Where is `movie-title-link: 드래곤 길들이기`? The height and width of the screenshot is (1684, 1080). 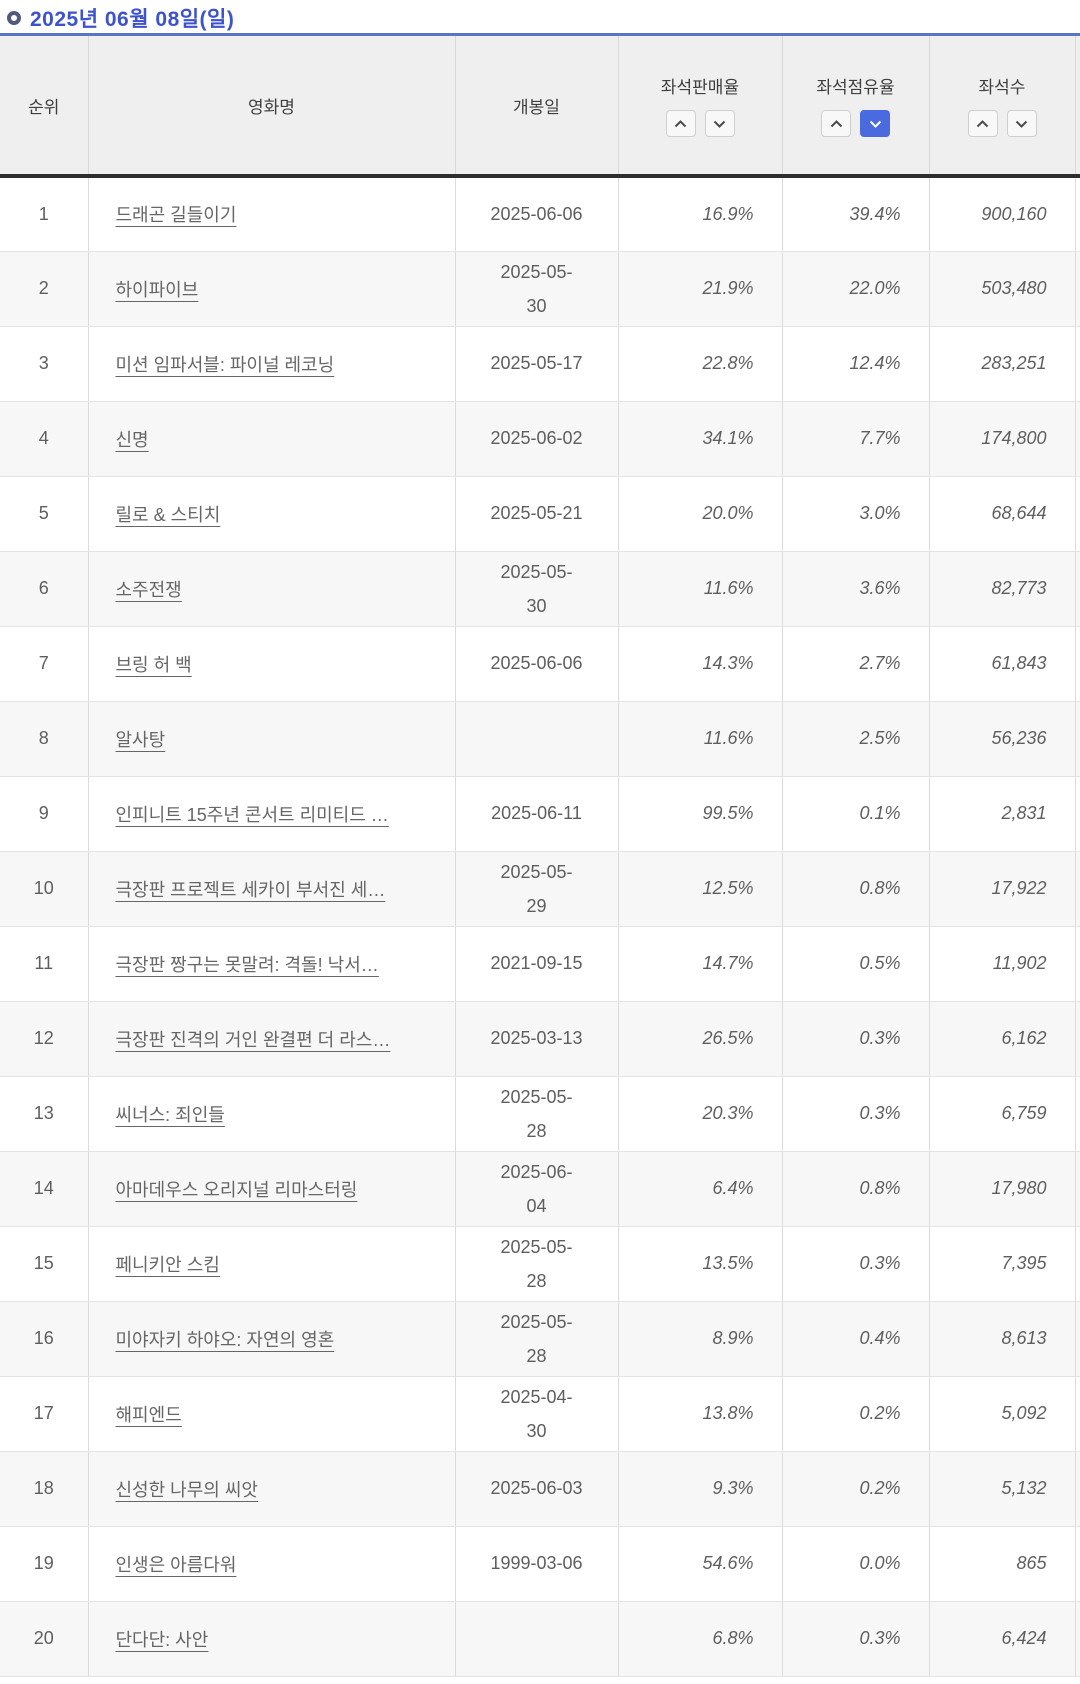
movie-title-link: 드래곤 길들이기 is located at coordinates (176, 215).